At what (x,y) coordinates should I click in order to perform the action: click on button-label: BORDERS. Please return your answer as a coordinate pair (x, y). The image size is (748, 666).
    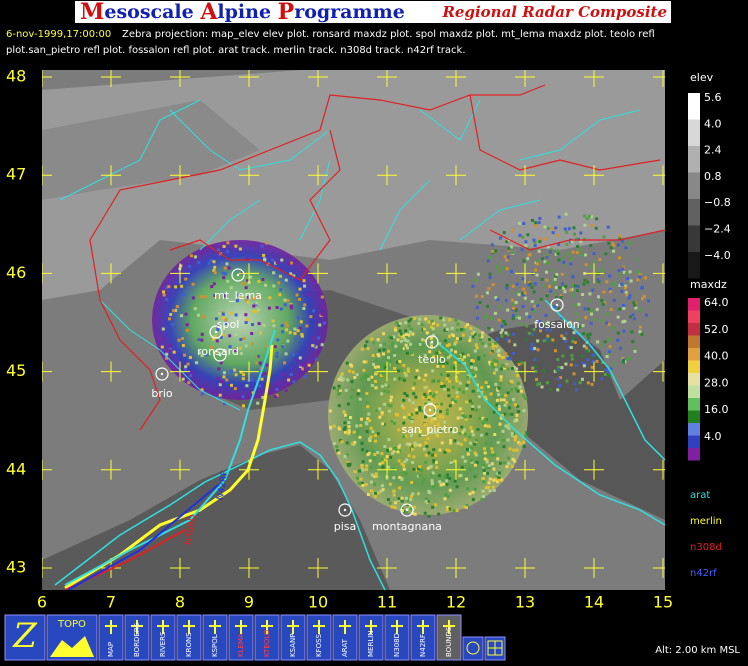
    Looking at the image, I should click on (137, 639).